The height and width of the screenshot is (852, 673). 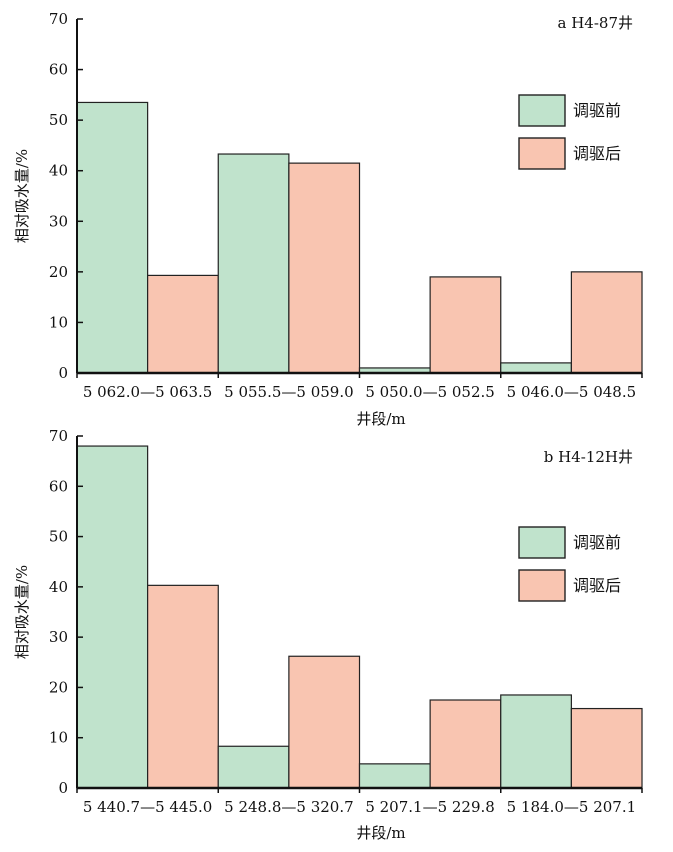 I want to click on x-tick-label: 5 207.1—5 229.8, so click(x=430, y=807).